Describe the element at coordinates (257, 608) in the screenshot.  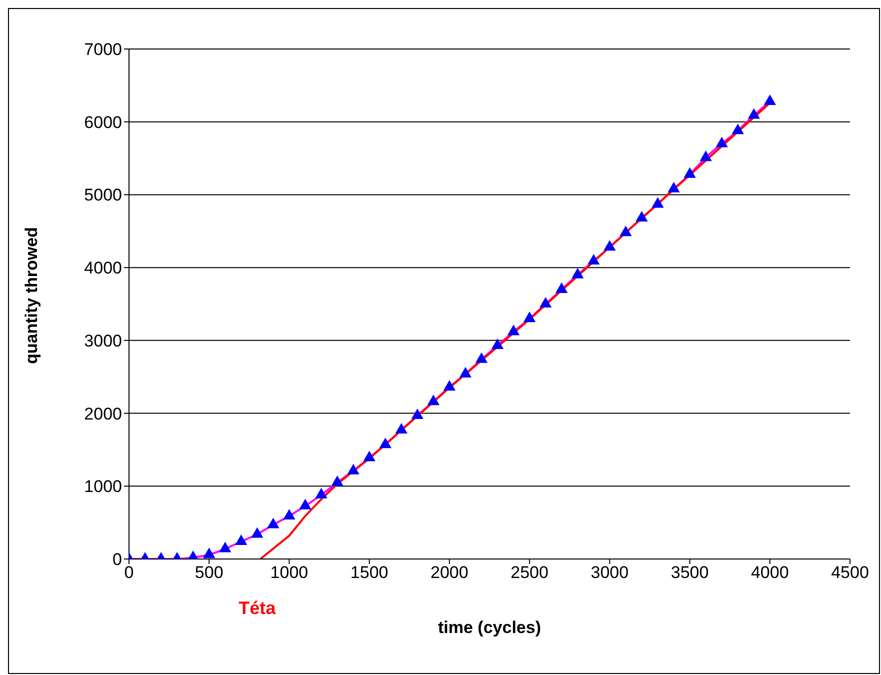
I see `annotation: Téta` at that location.